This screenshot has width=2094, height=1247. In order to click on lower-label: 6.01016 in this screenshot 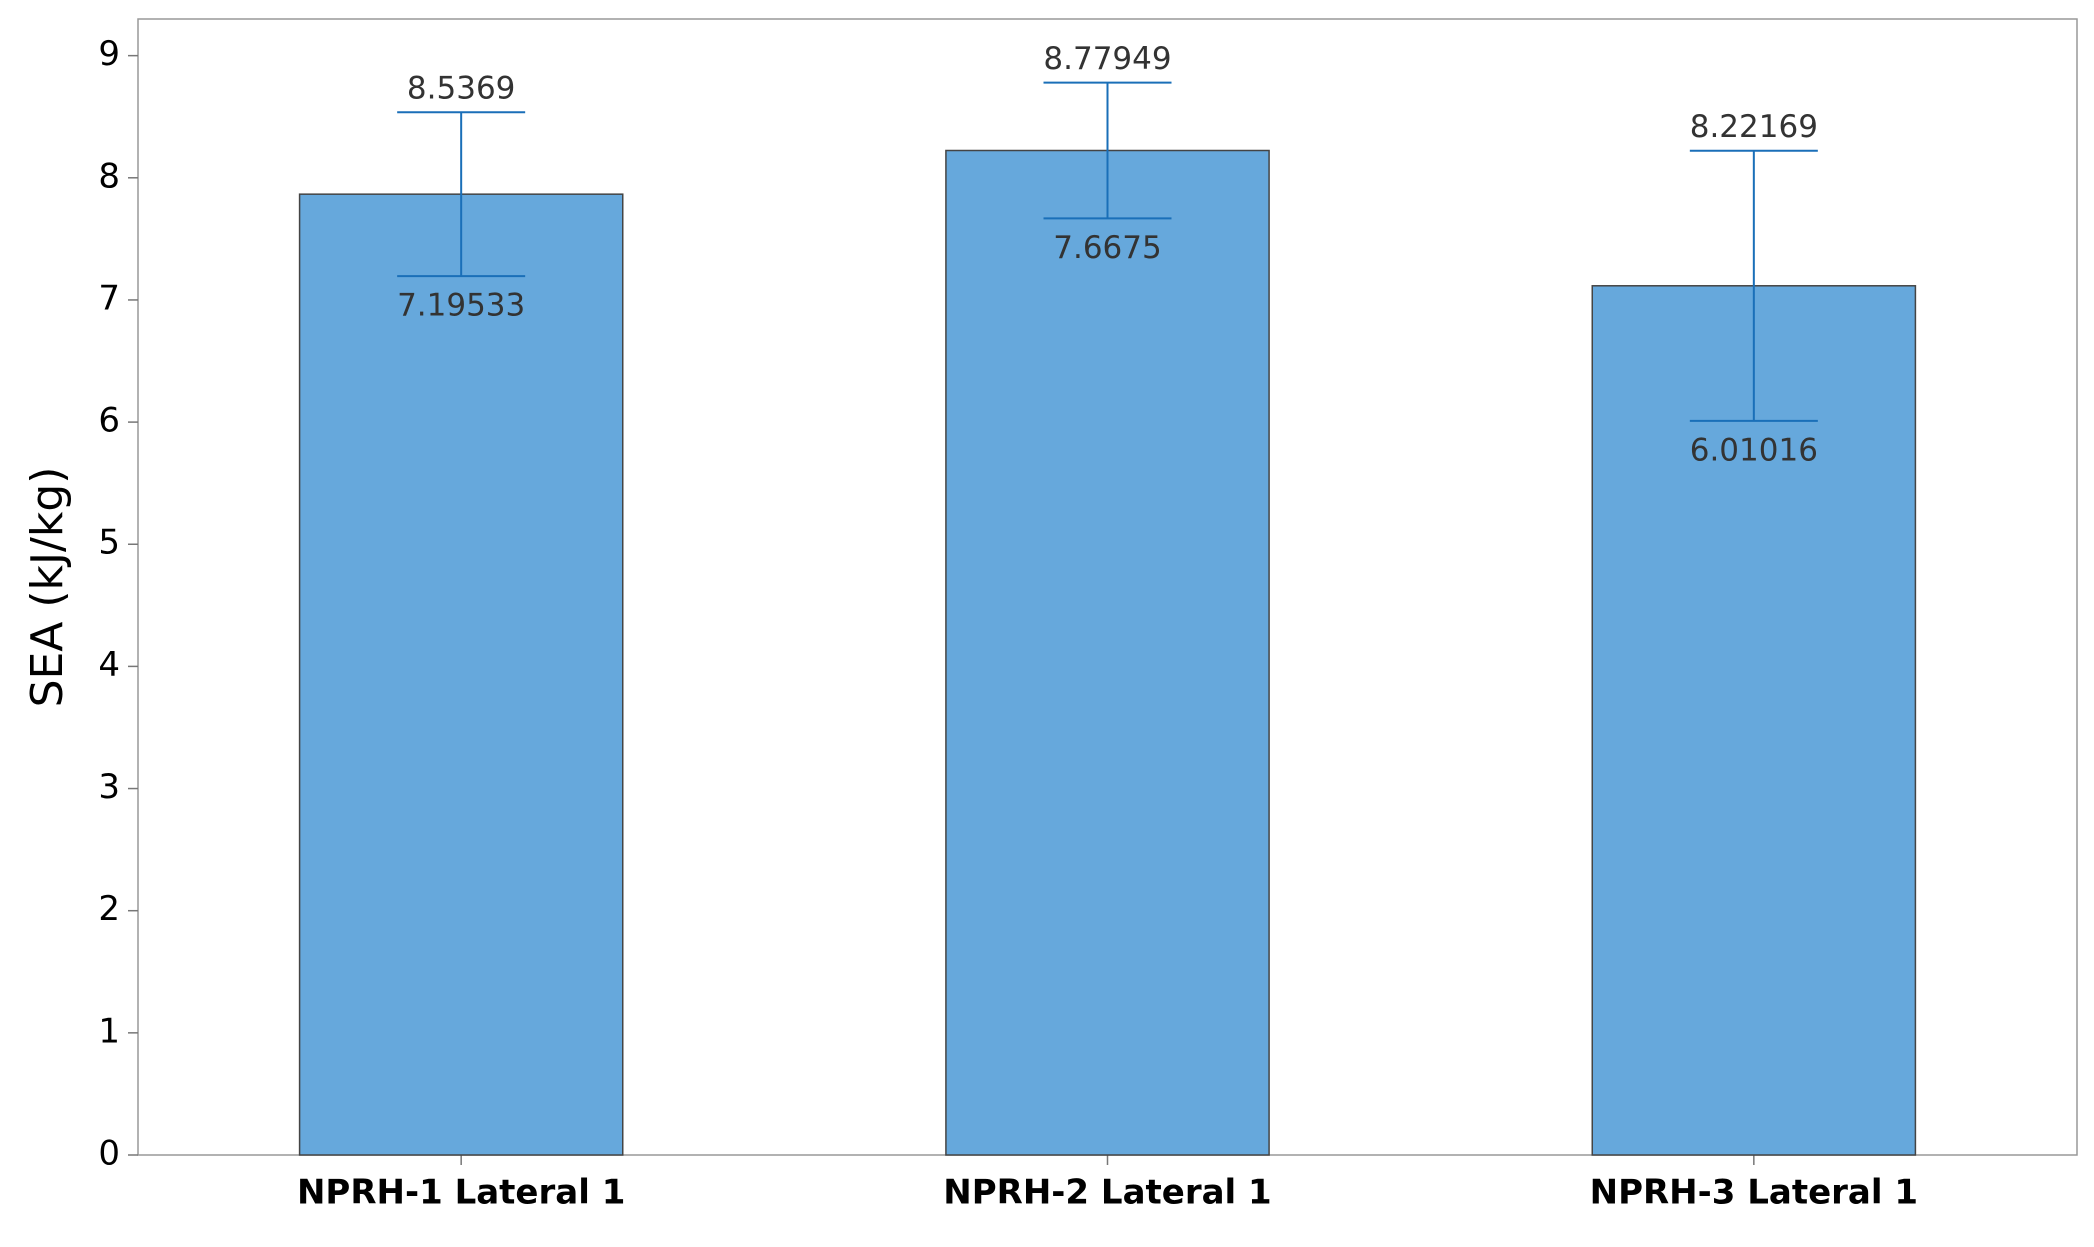, I will do `click(1754, 450)`.